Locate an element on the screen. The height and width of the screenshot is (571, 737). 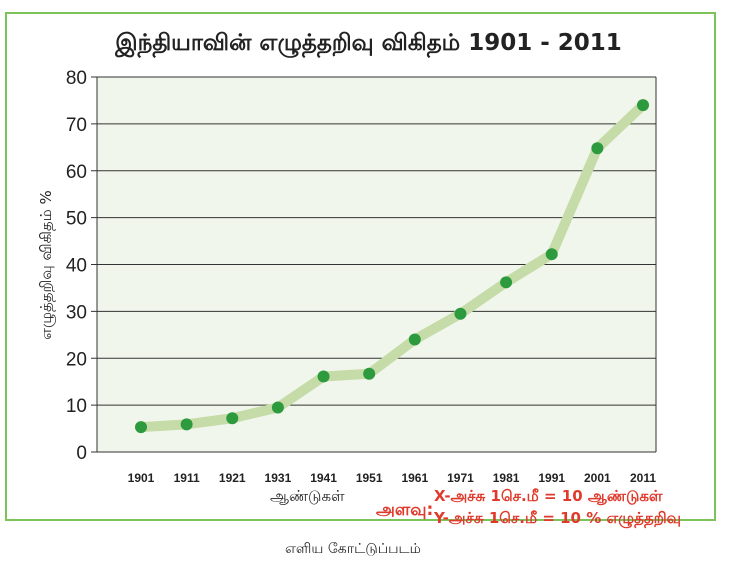
y-tick-label: 60 is located at coordinates (76, 172).